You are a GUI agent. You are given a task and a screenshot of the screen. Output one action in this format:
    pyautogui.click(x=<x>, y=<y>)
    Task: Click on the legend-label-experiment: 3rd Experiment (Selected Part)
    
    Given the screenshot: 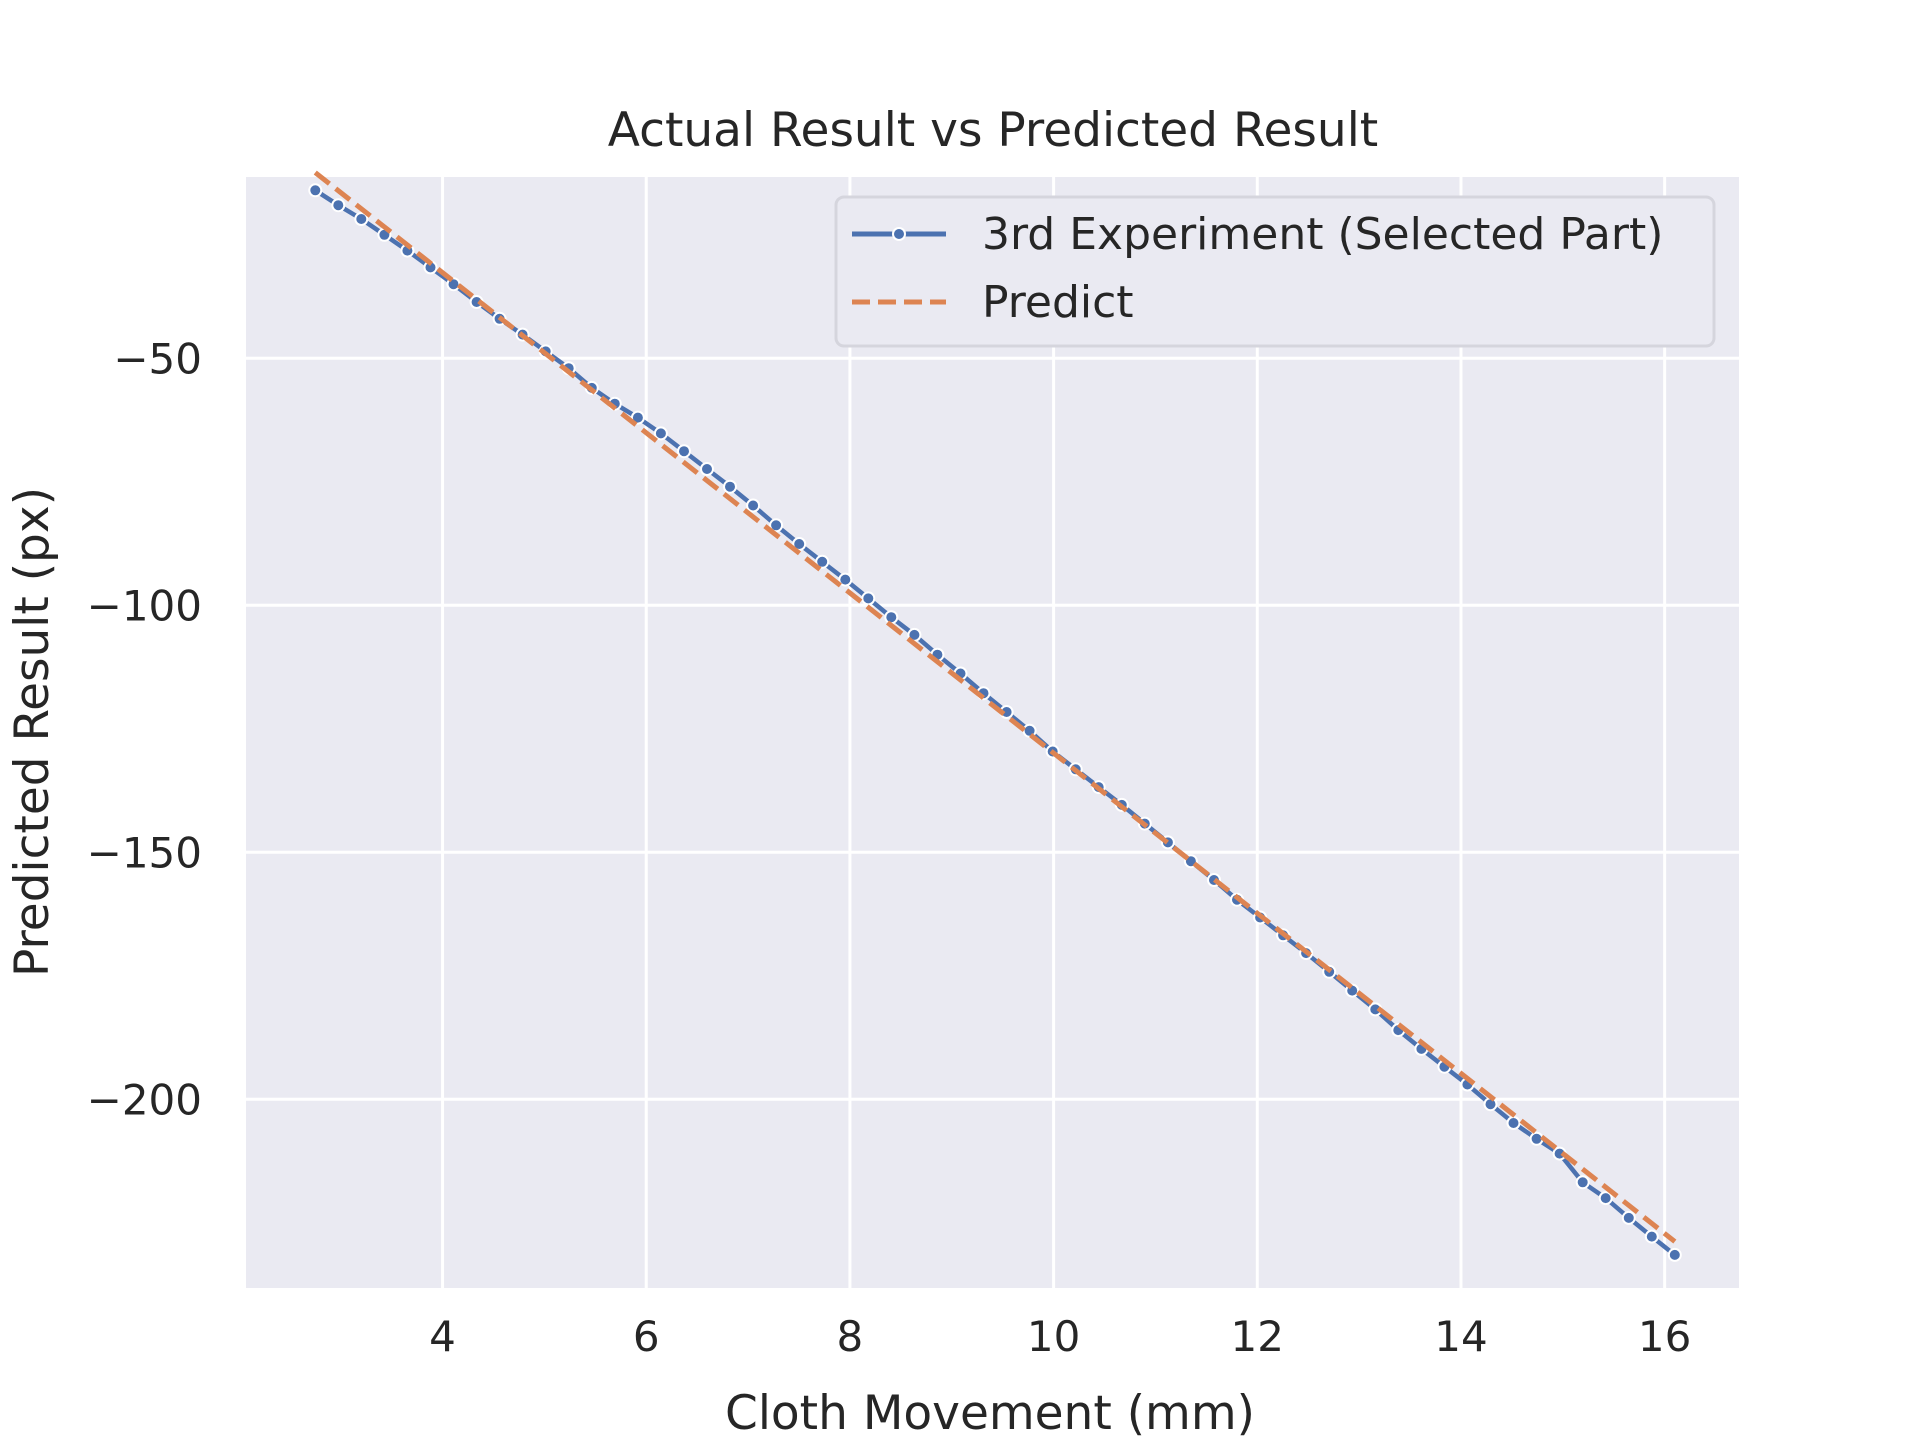 What is the action you would take?
    pyautogui.click(x=1322, y=234)
    